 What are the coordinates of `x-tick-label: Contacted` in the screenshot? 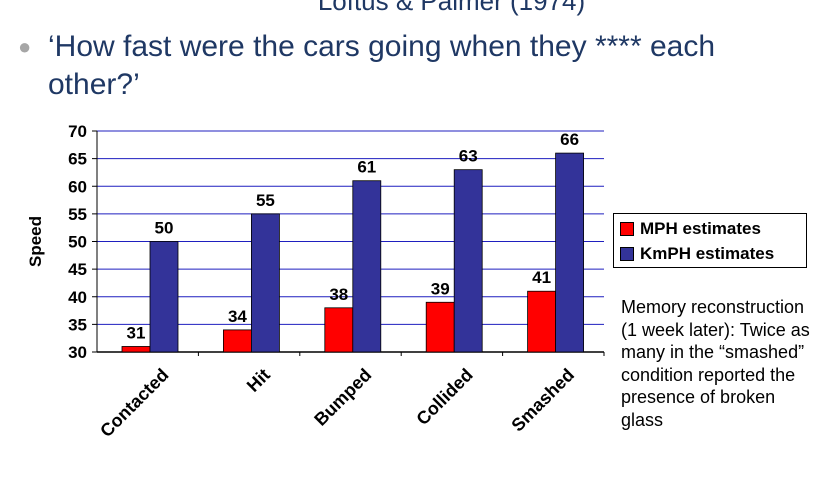 It's located at (134, 403).